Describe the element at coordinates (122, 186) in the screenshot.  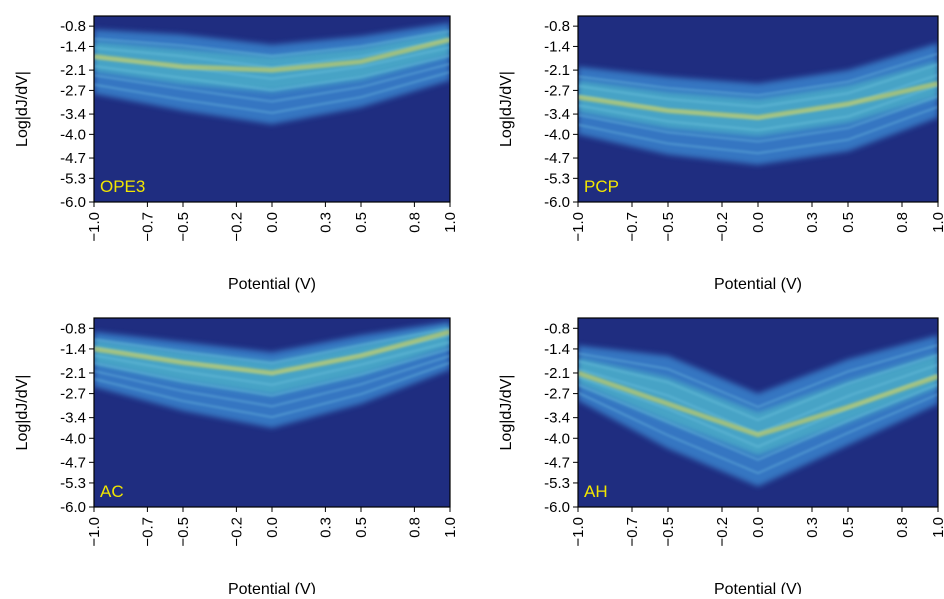
I see `panel-label: OPE3` at that location.